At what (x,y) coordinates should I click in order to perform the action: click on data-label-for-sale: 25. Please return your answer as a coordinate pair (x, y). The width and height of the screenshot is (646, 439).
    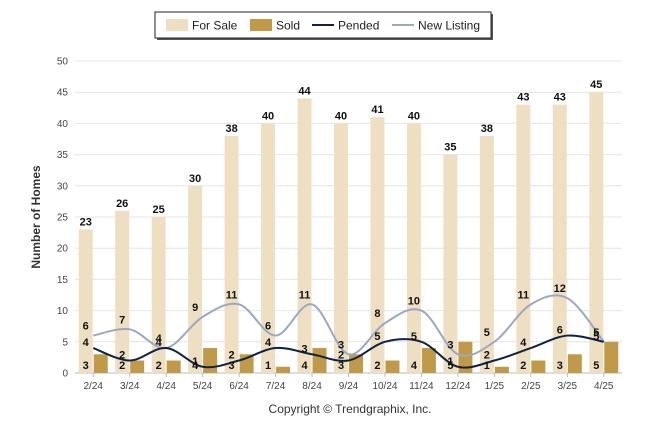
    Looking at the image, I should click on (159, 210).